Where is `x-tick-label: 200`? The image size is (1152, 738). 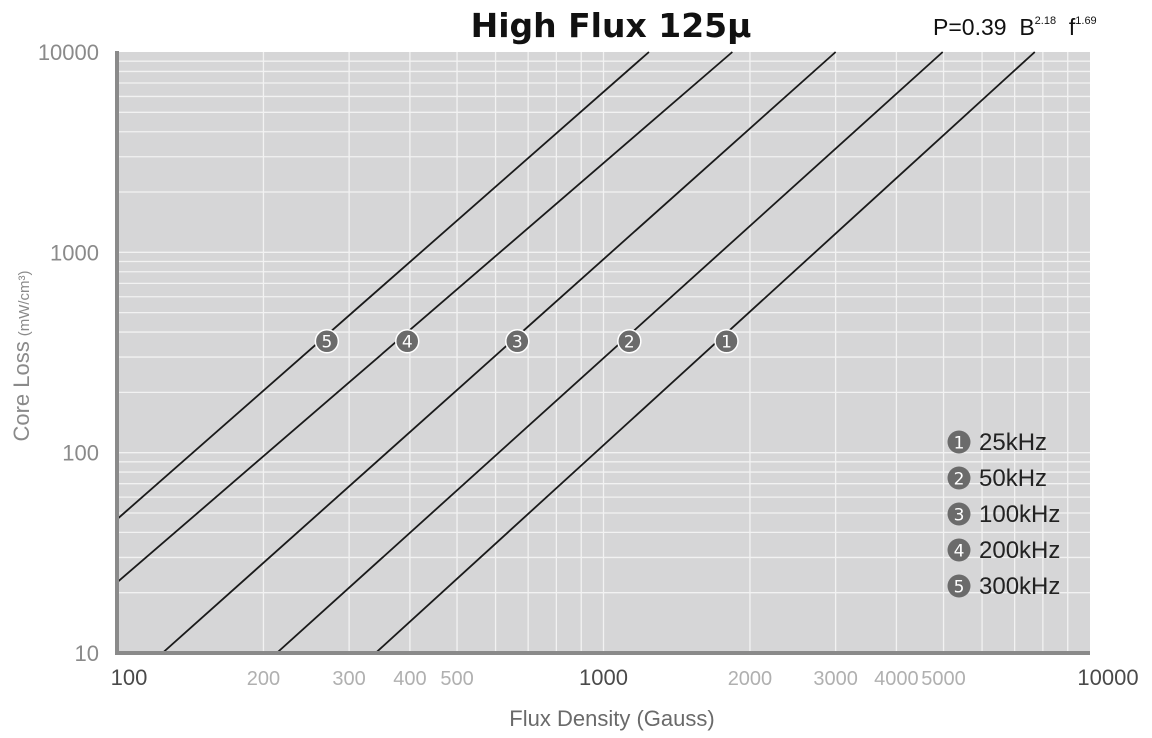 x-tick-label: 200 is located at coordinates (263, 679).